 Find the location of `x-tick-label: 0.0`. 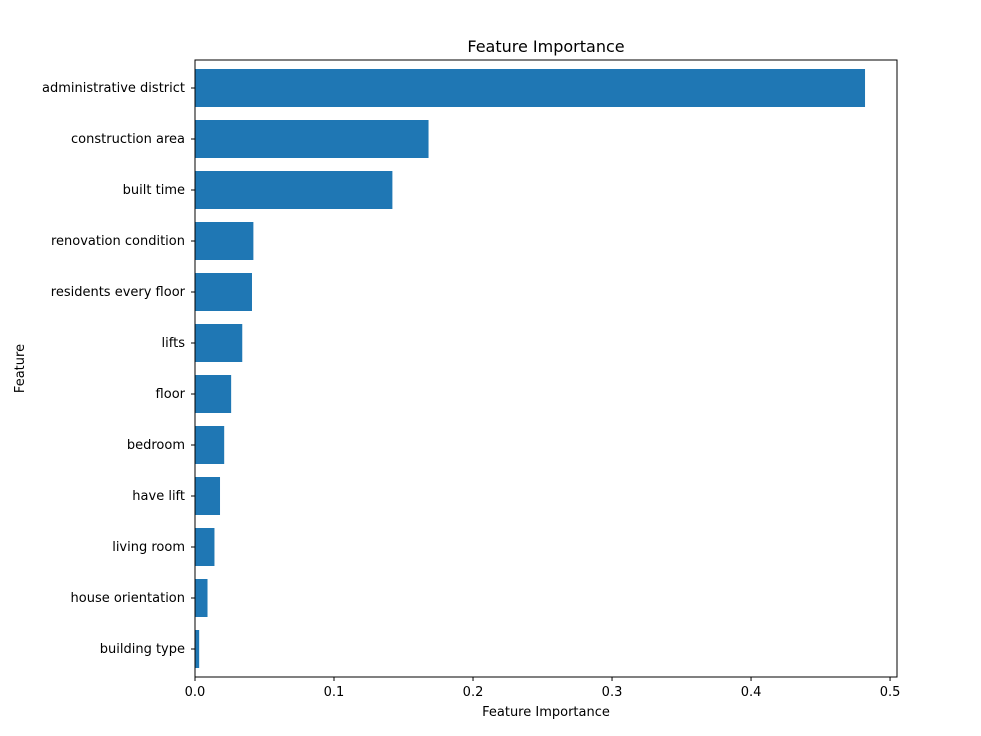

x-tick-label: 0.0 is located at coordinates (195, 692).